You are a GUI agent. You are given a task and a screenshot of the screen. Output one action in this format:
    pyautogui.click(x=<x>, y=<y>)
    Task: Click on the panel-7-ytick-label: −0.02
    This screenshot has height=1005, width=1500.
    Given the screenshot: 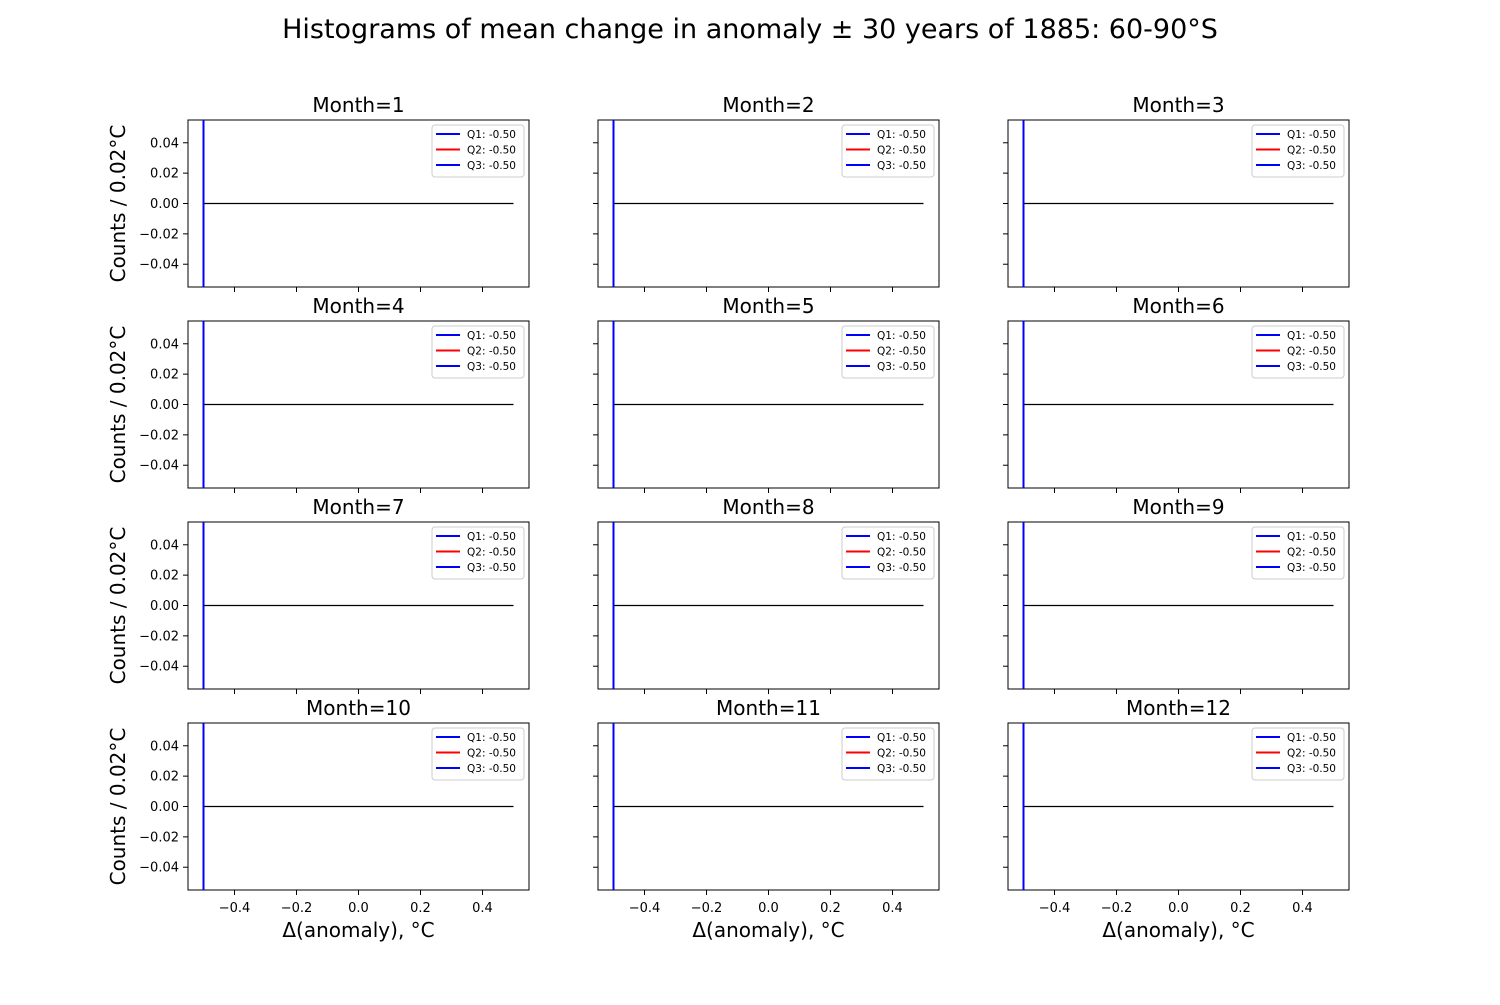 What is the action you would take?
    pyautogui.click(x=159, y=636)
    